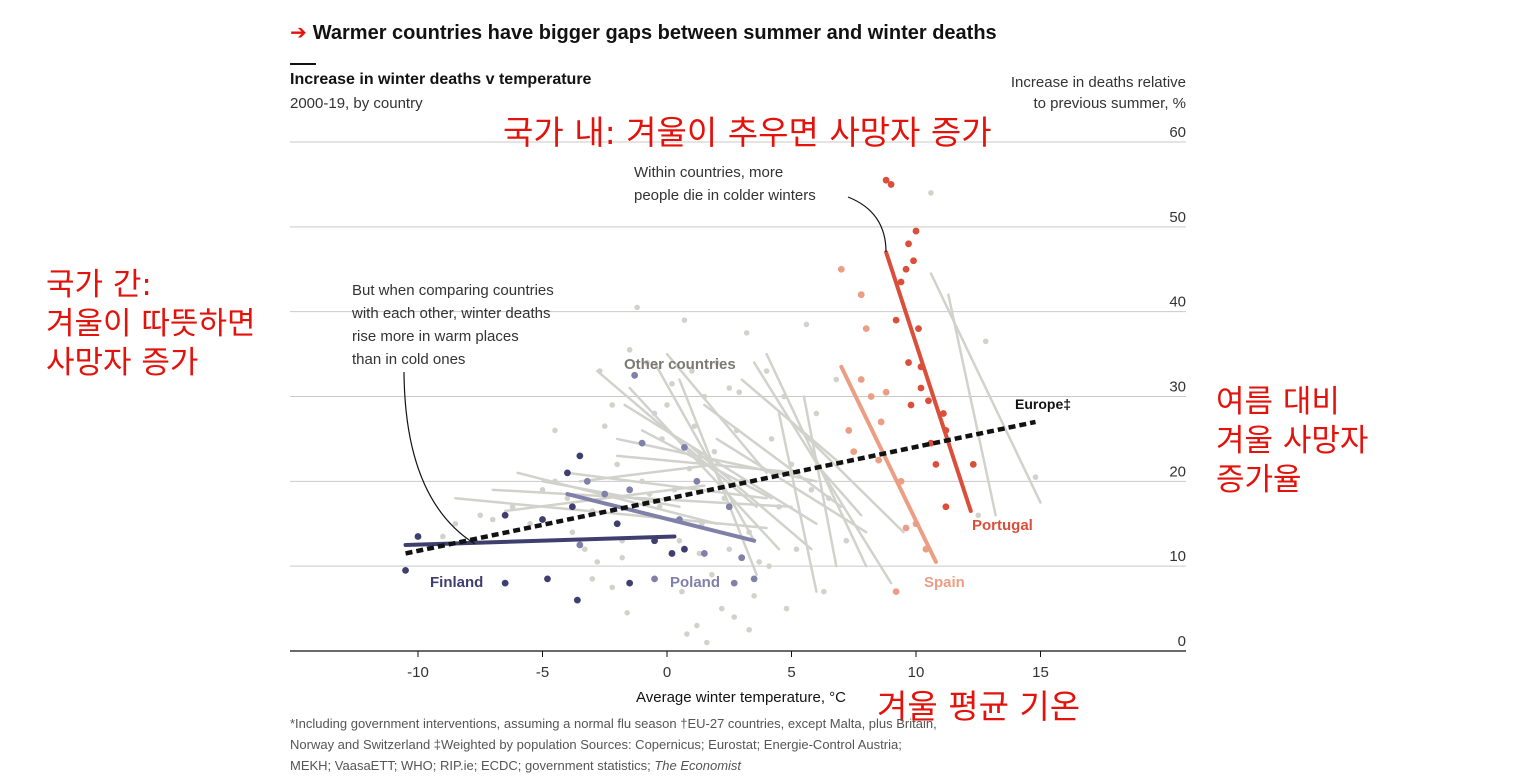 The image size is (1515, 776). I want to click on korean-left-line-2: 겨울이 따뜻하면, so click(151, 323).